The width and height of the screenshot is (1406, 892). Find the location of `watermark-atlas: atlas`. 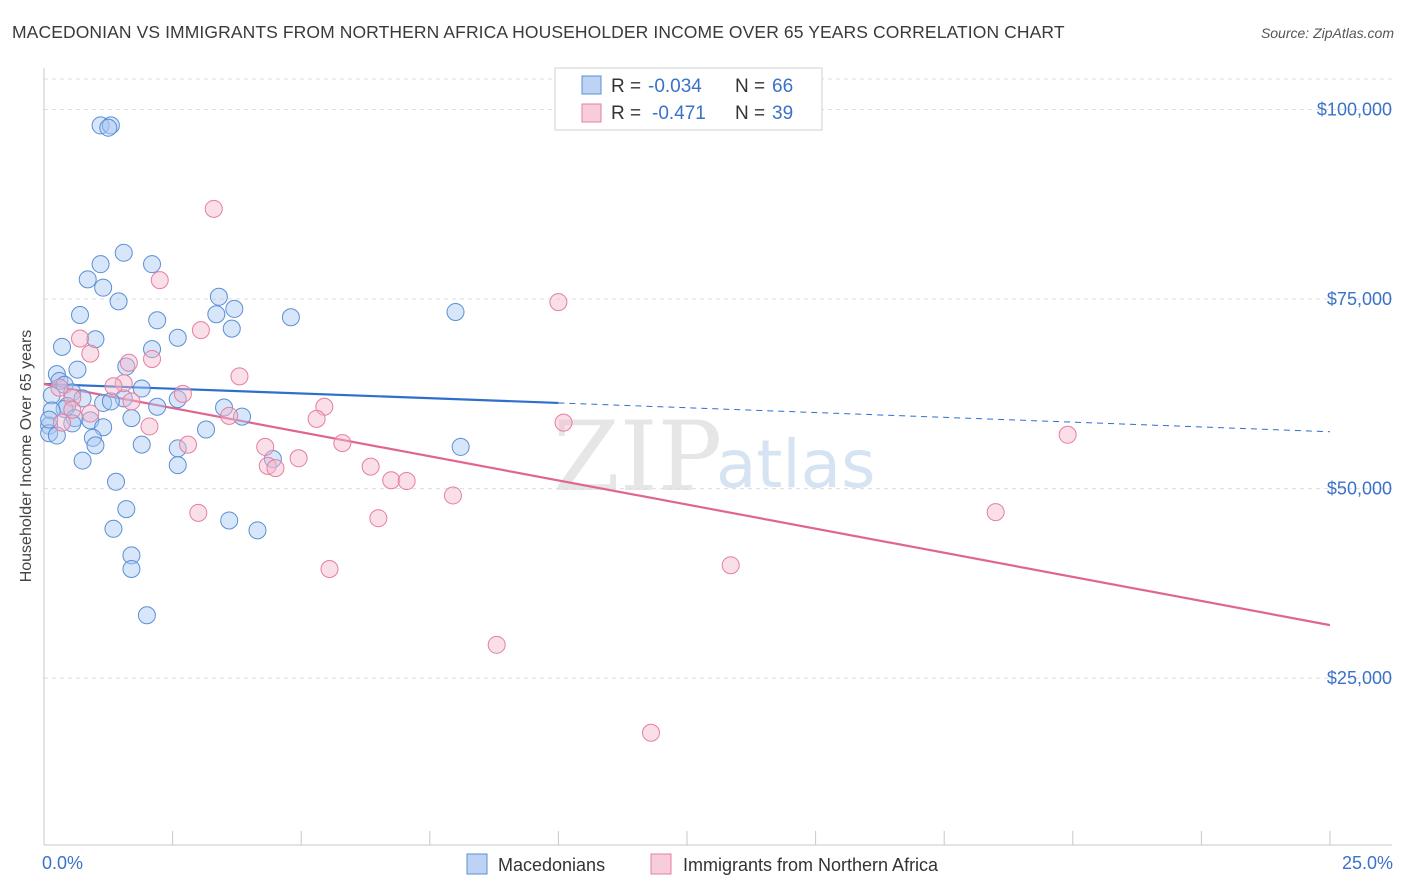

watermark-atlas: atlas is located at coordinates (796, 464).